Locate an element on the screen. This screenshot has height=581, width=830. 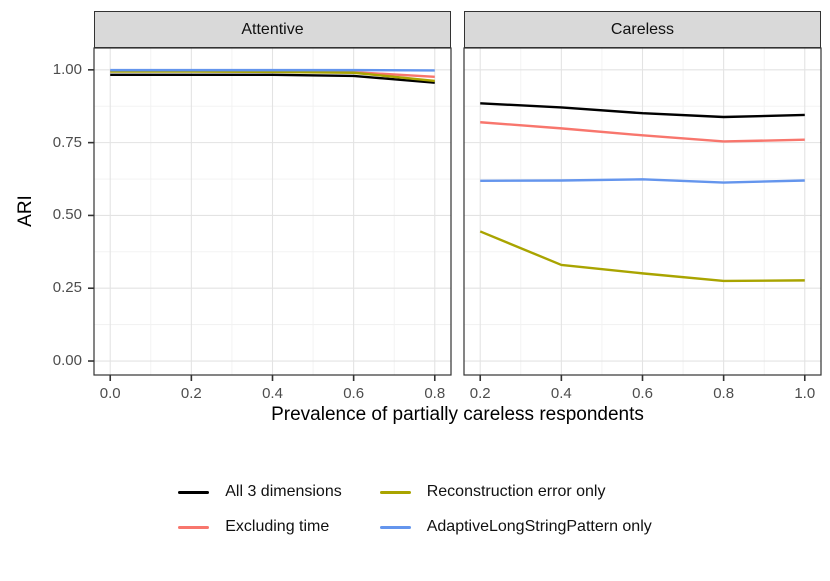
y-tick-label: 1.00 is located at coordinates (67, 69).